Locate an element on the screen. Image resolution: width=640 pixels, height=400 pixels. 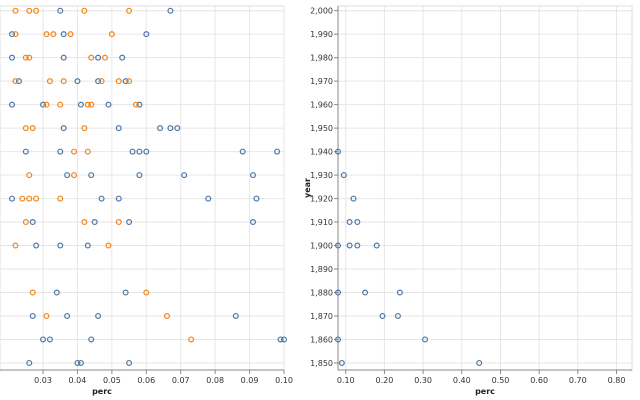
left-x-tick-label-6: 0.09 is located at coordinates (250, 380).